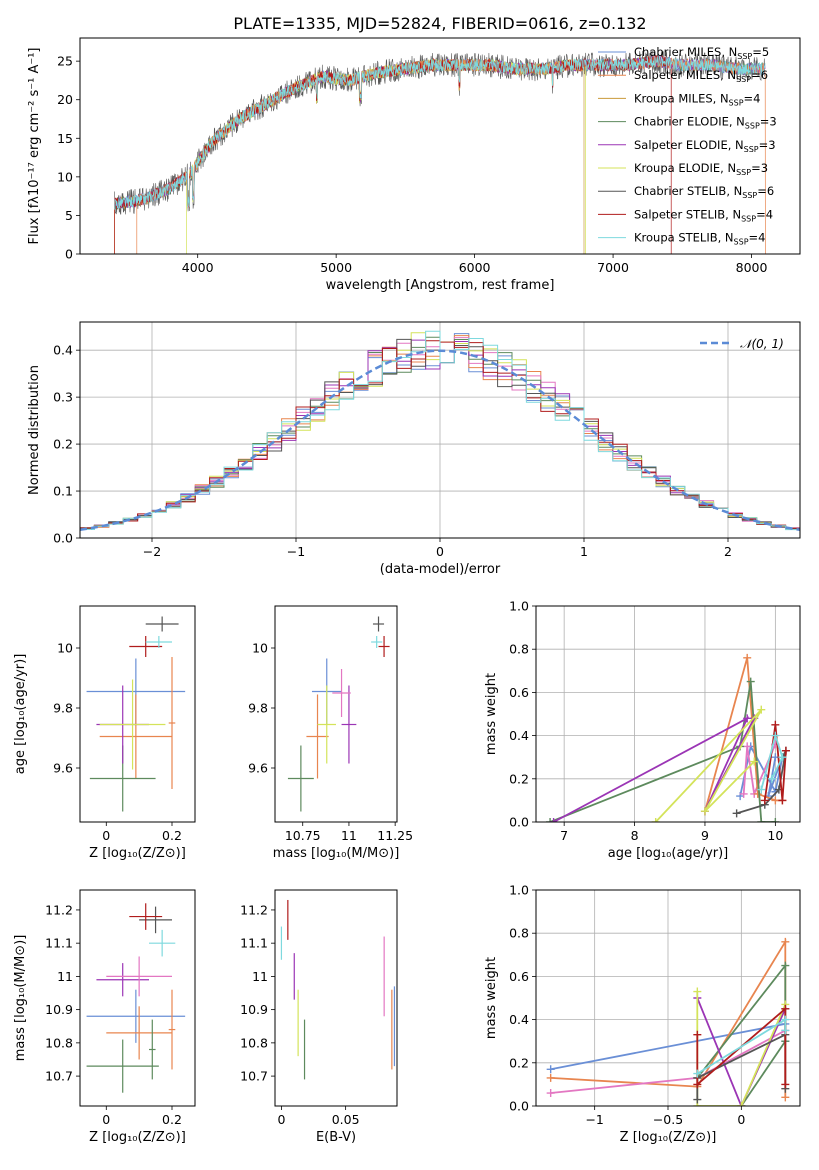 The height and width of the screenshot is (1170, 819). I want to click on age-vs-mass-panel: 10.75 11 11.25 9.6 9.8 10 mass [log₁₀(M/M⊙)], so click(330, 733).